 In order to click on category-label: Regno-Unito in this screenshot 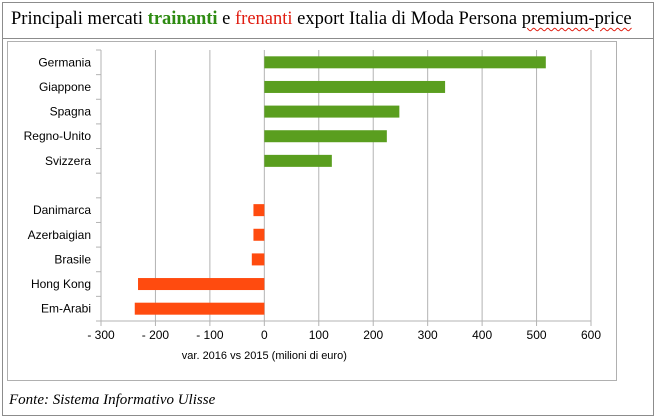, I will do `click(58, 136)`.